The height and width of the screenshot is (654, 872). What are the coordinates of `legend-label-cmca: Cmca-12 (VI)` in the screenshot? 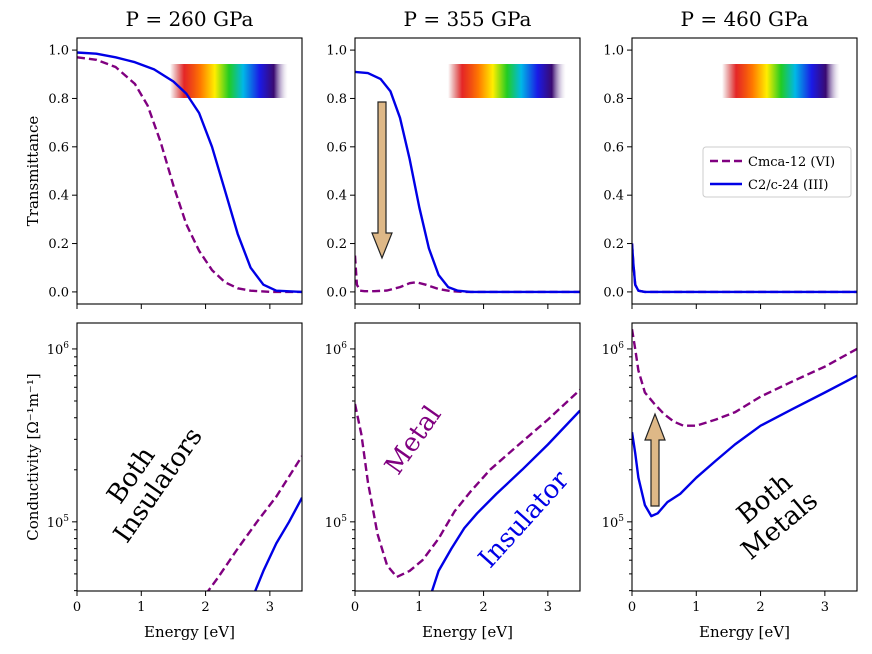 It's located at (791, 162).